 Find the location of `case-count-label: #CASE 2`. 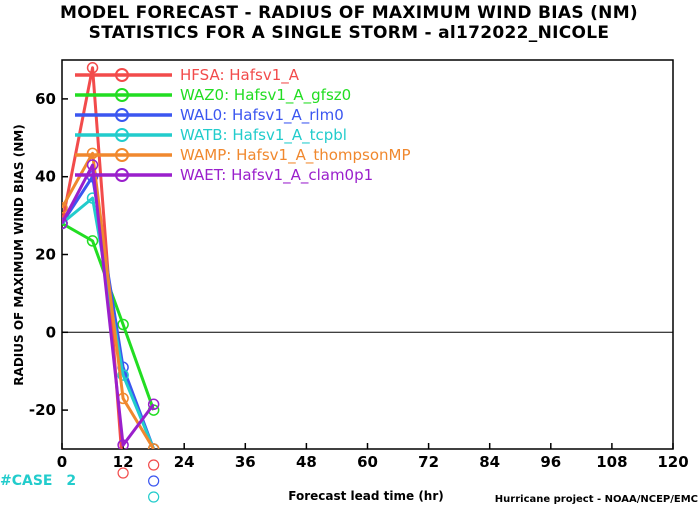

case-count-label: #CASE 2 is located at coordinates (38, 481).